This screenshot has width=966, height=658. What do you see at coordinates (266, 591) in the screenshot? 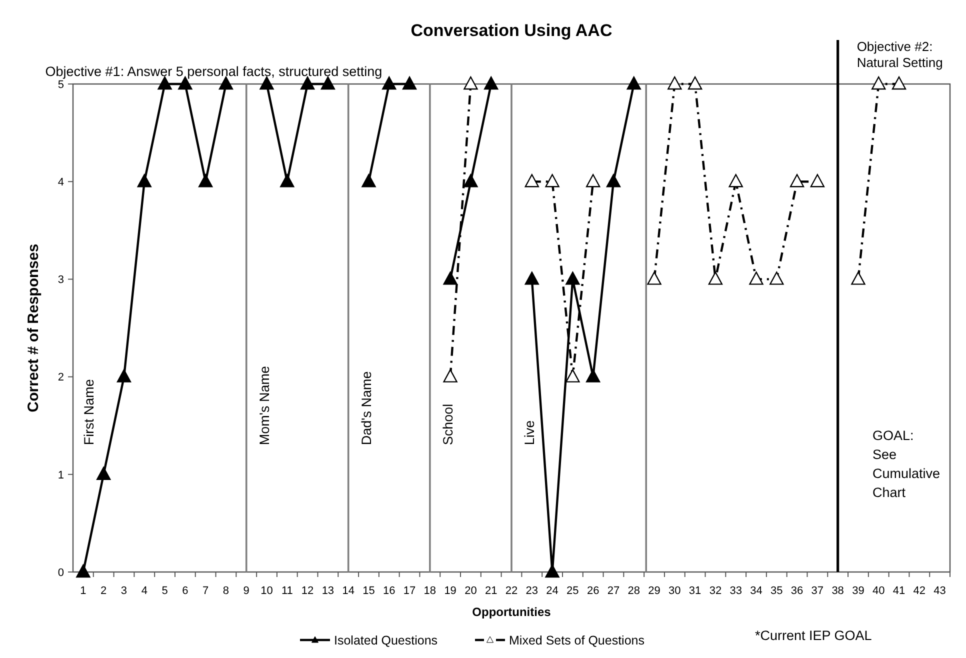
I see `x-tick-label: 10` at bounding box center [266, 591].